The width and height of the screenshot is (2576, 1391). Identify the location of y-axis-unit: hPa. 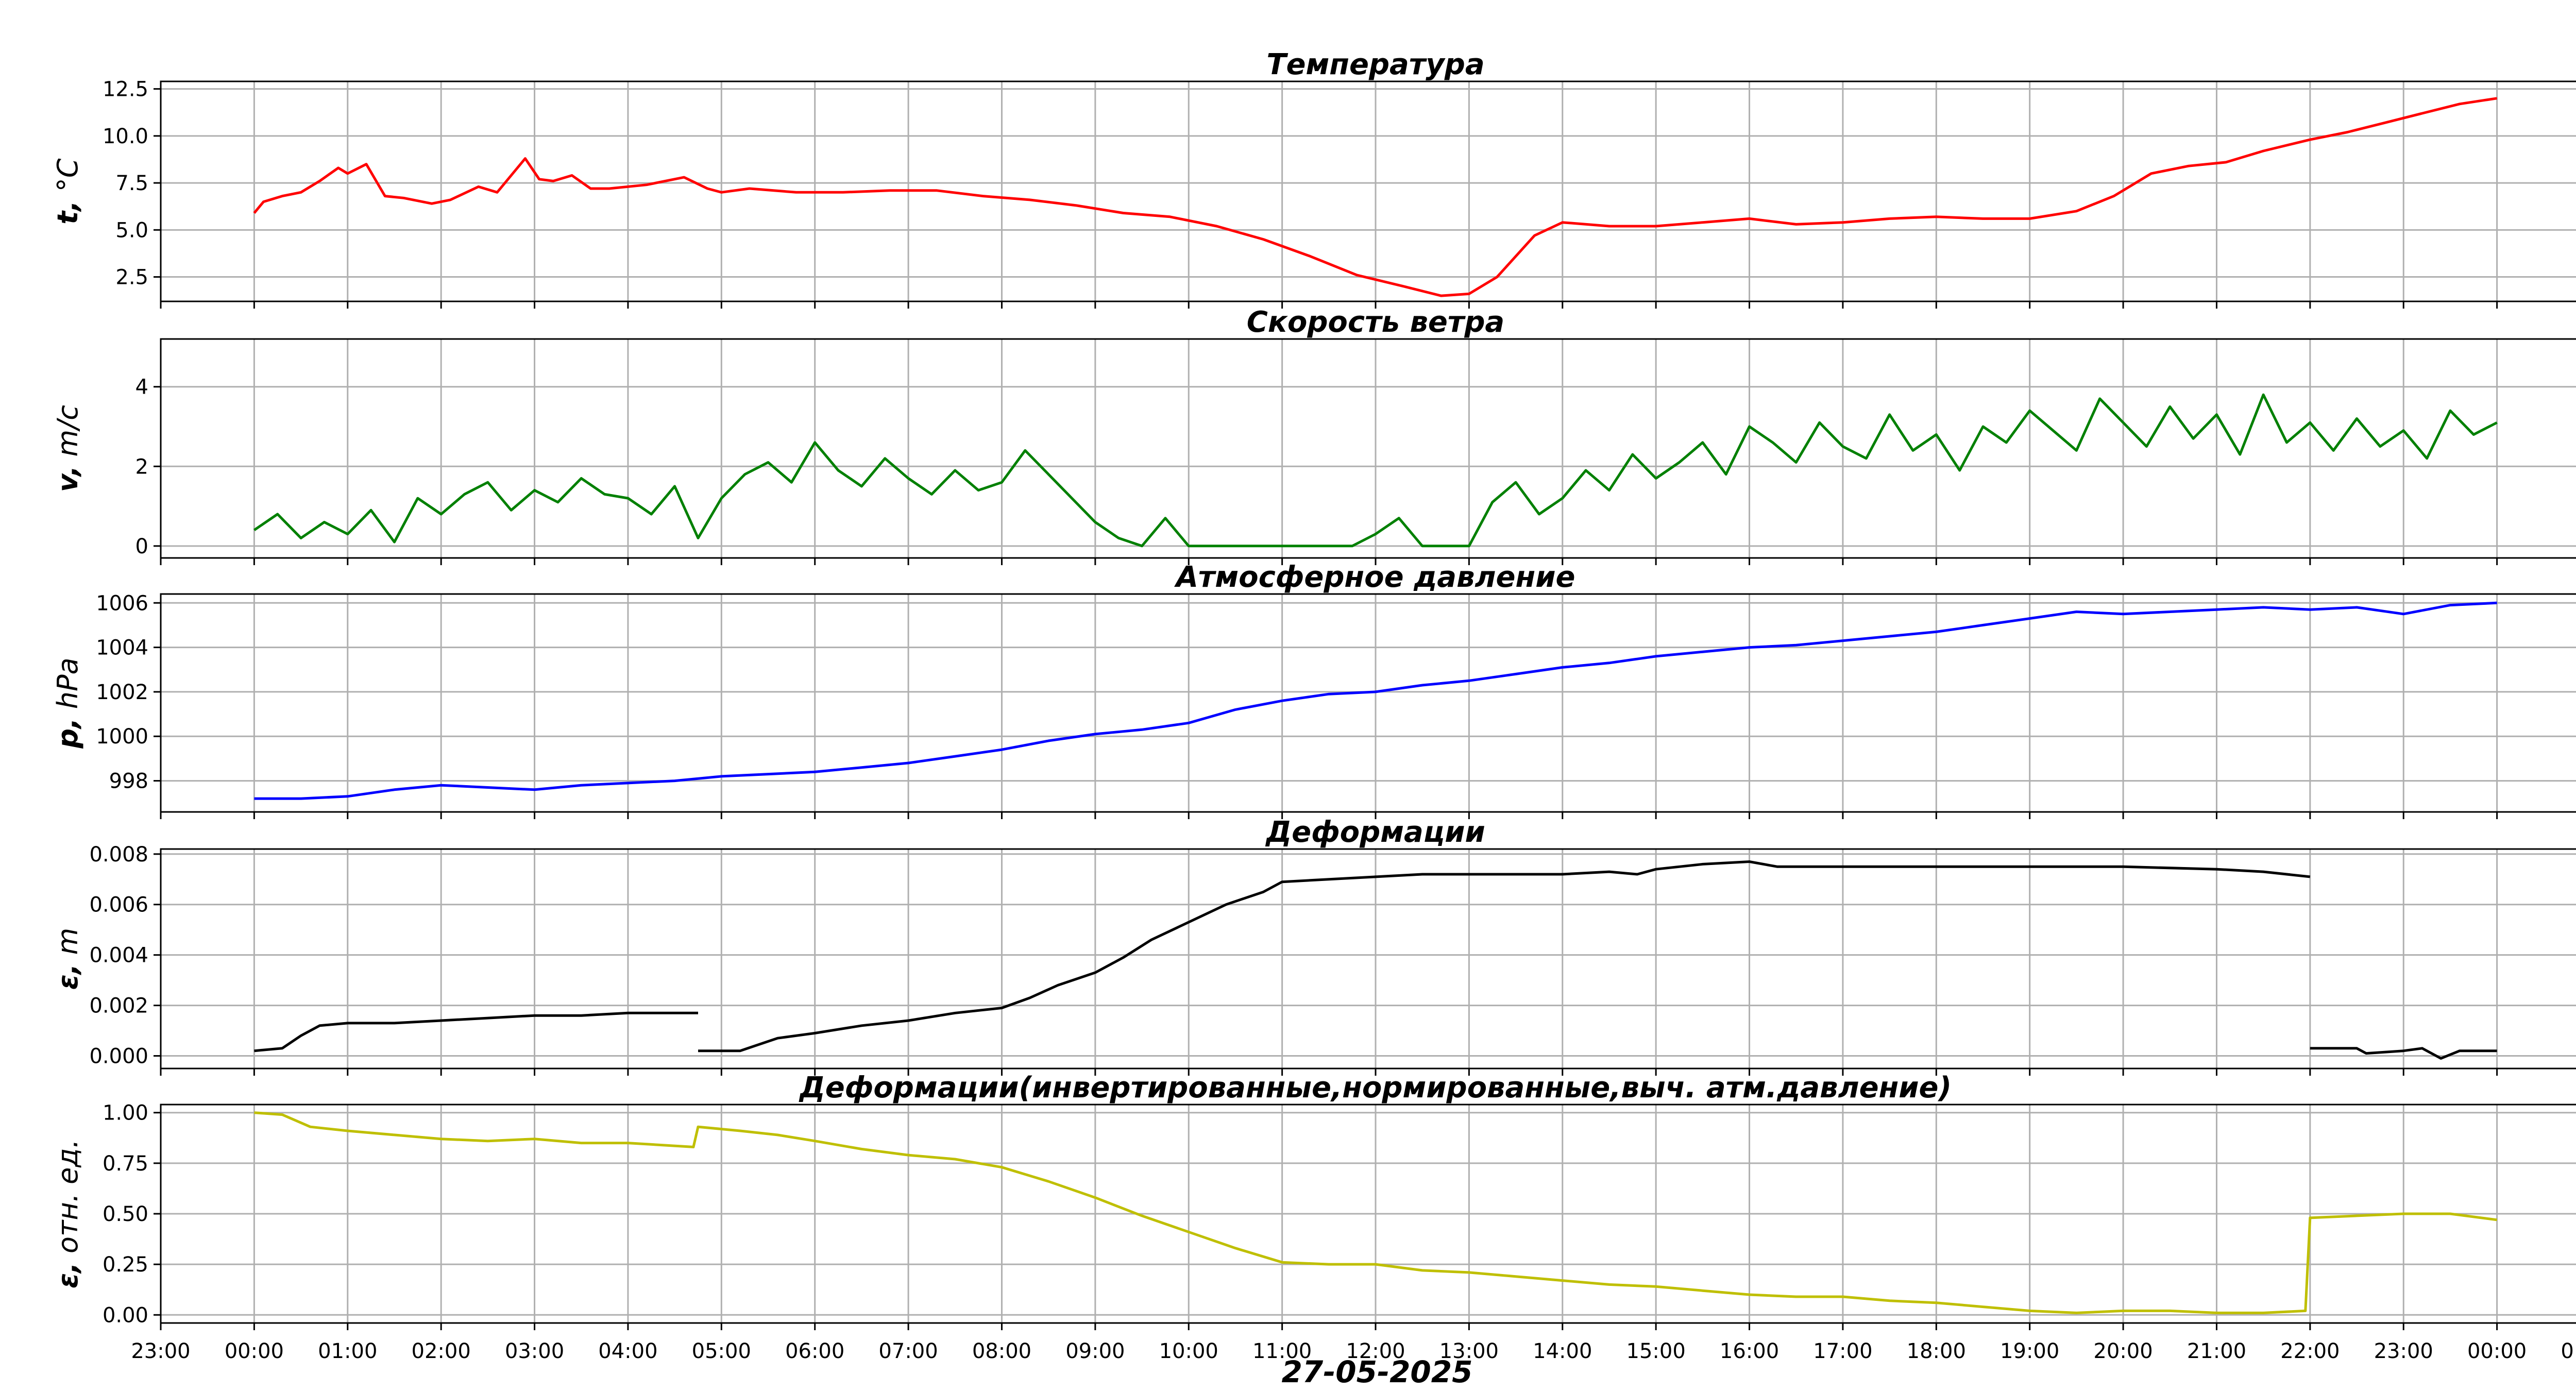
(68, 687).